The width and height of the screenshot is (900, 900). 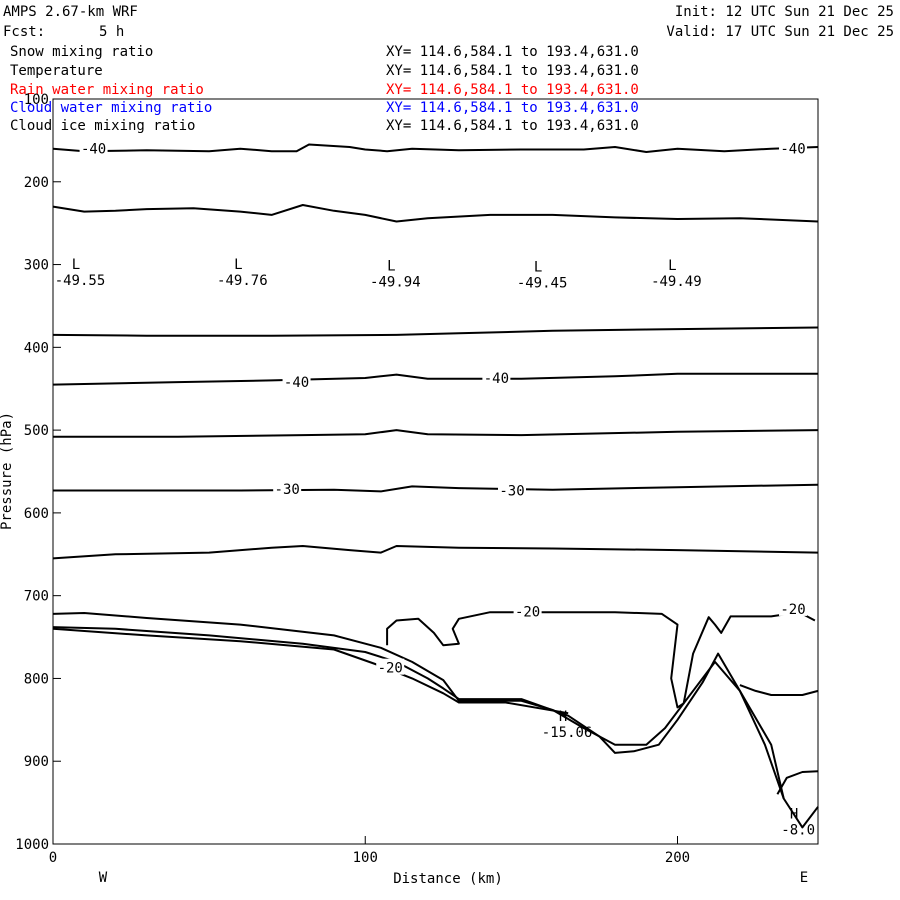 I want to click on y-tick-label: 900, so click(x=36, y=762).